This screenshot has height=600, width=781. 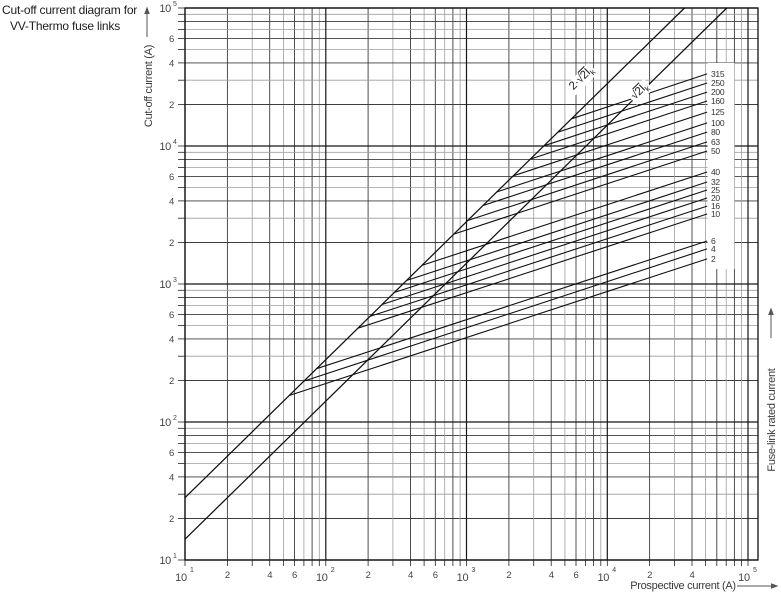 I want to click on y-decade-exponent: 3, so click(x=175, y=280).